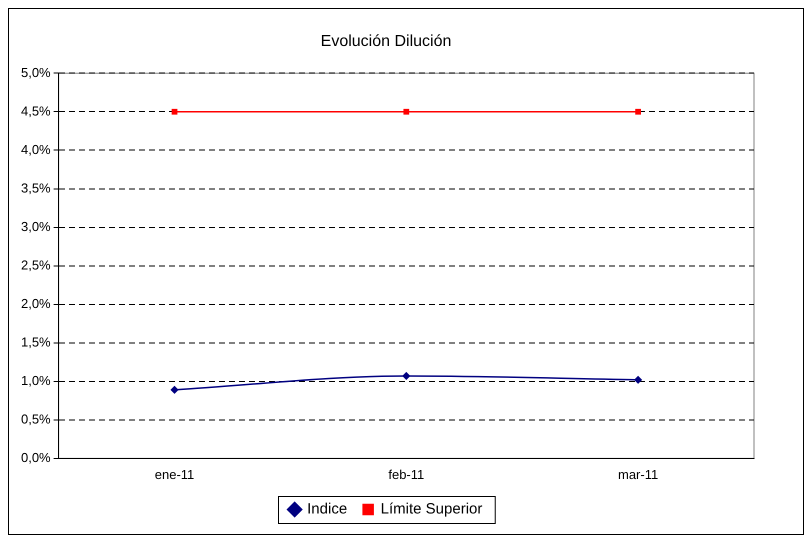  What do you see at coordinates (36, 380) in the screenshot?
I see `y-tick-label: 1,0%` at bounding box center [36, 380].